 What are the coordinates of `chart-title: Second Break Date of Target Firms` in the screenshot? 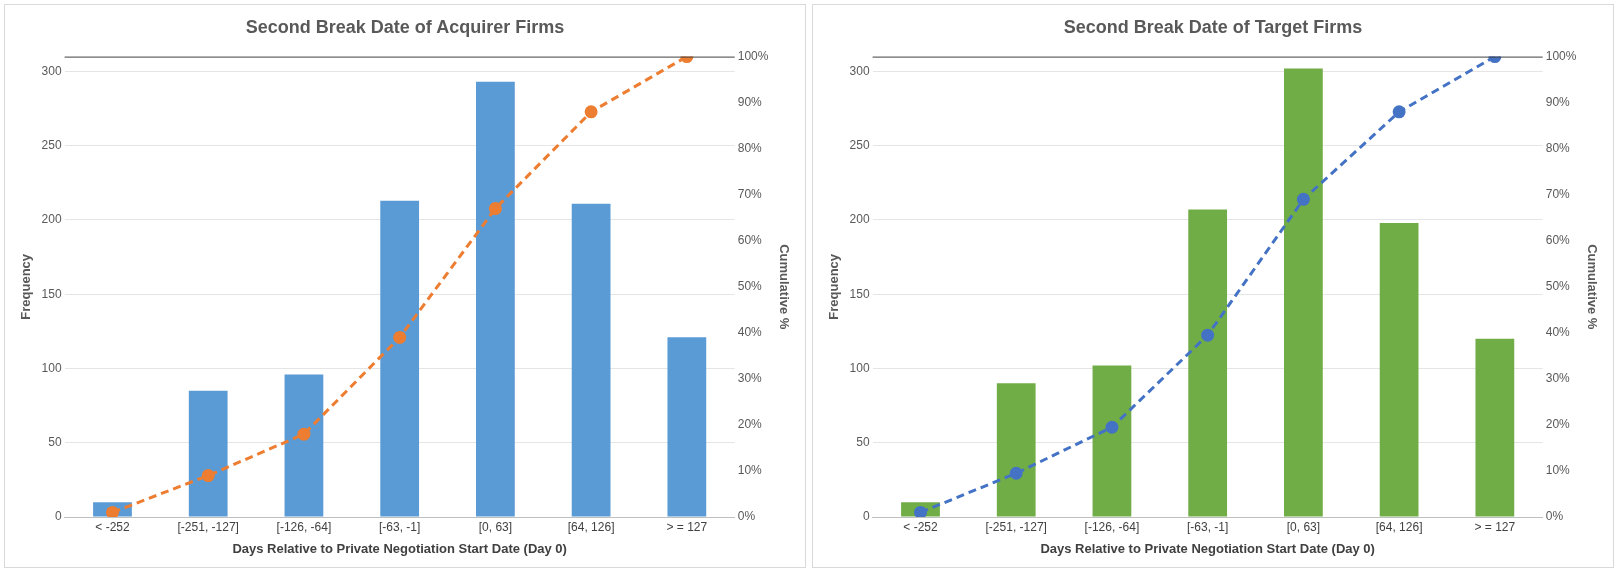 It's located at (1213, 26).